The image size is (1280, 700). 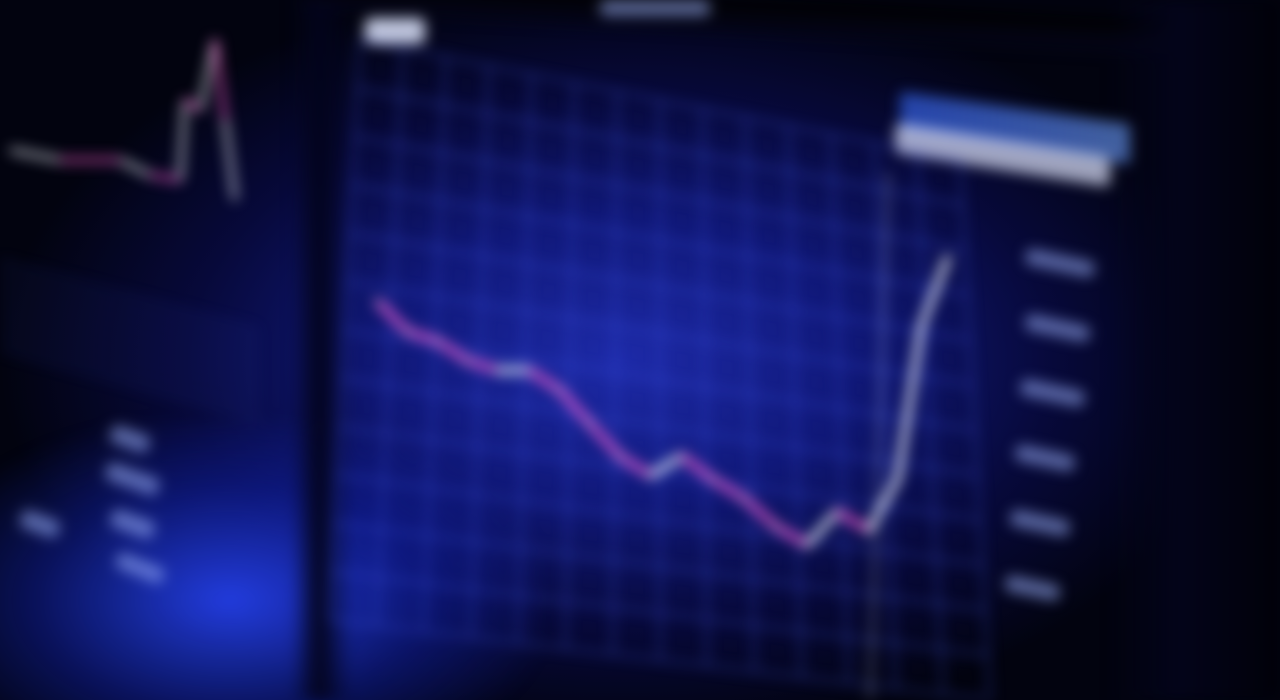 What do you see at coordinates (1195, 350) in the screenshot?
I see `monitor-right-edge` at bounding box center [1195, 350].